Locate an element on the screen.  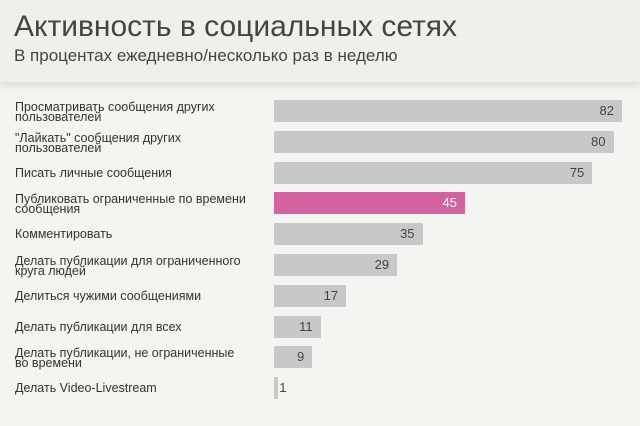
category-label-line: Делать публикации для ограниченного is located at coordinates (128, 261).